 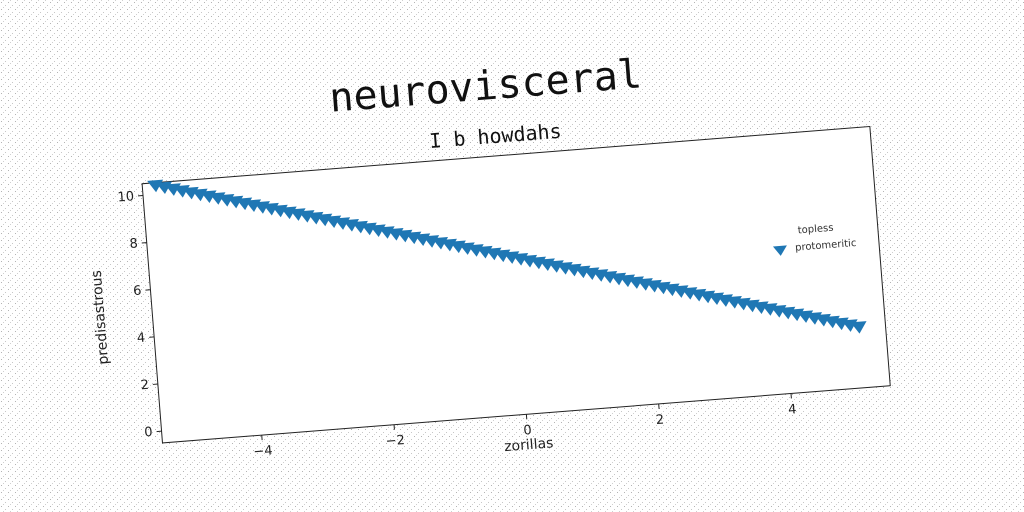 What do you see at coordinates (137, 292) in the screenshot?
I see `y-tick-label: 6` at bounding box center [137, 292].